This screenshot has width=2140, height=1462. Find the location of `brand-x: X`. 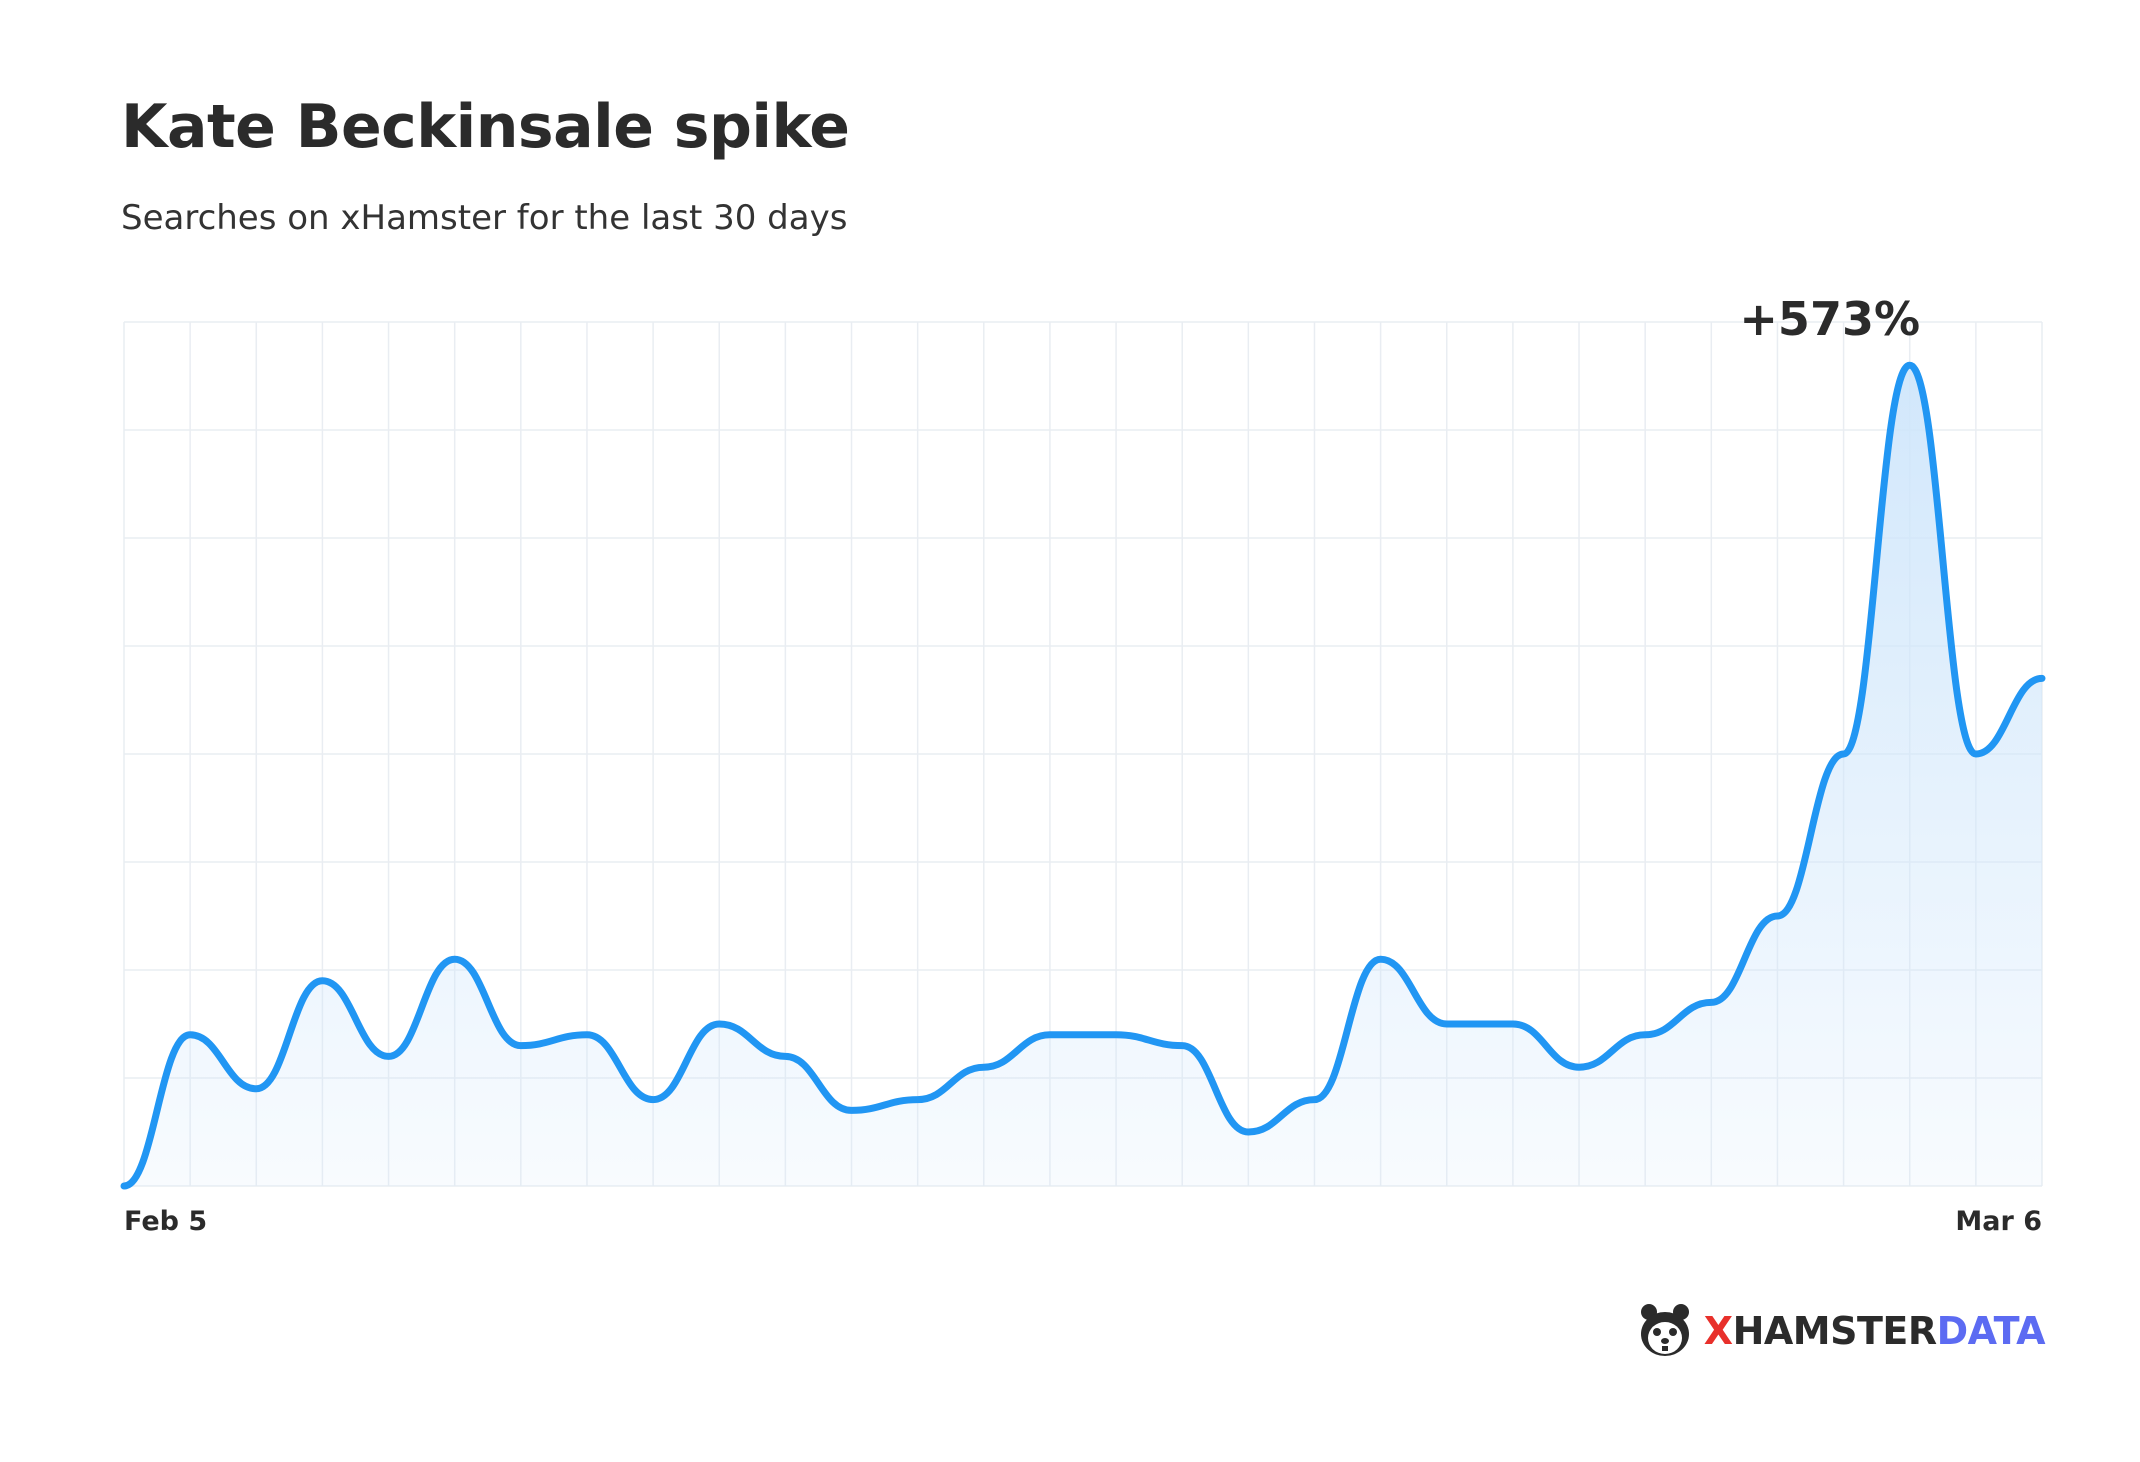

brand-x: X is located at coordinates (1718, 1331).